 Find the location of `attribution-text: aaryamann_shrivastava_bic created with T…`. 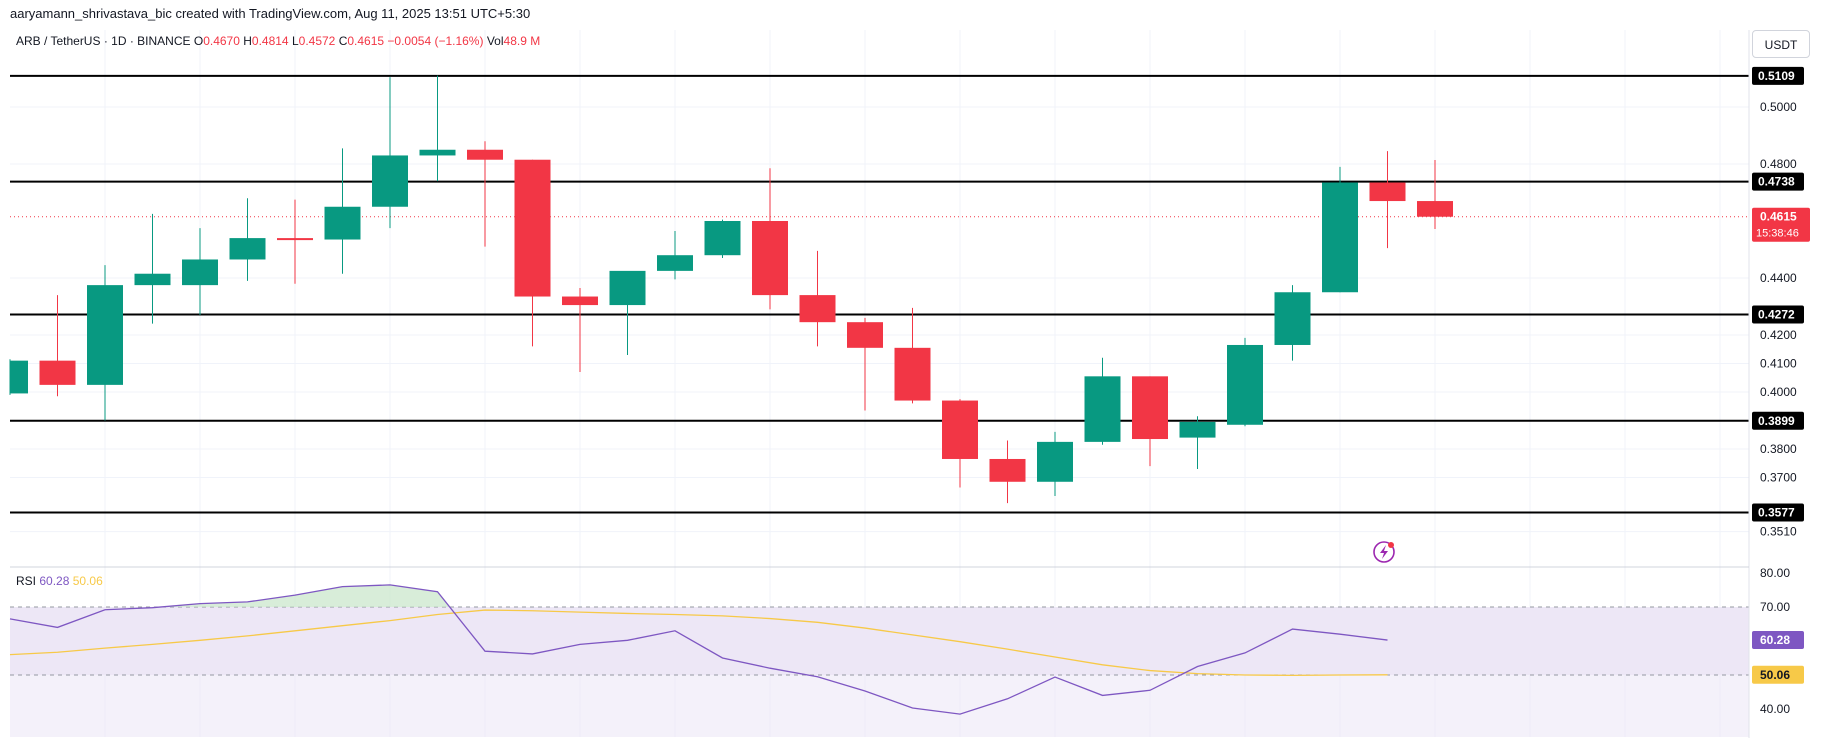

attribution-text: aaryamann_shrivastava_bic created with T… is located at coordinates (270, 13).